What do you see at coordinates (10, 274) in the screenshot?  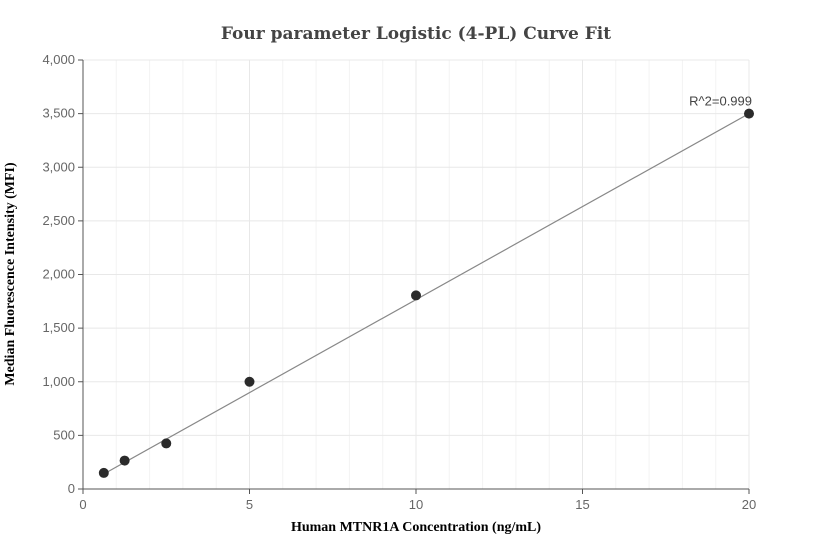 I see `y-axis-title: Median Fluorescence Intensity (MFI)` at bounding box center [10, 274].